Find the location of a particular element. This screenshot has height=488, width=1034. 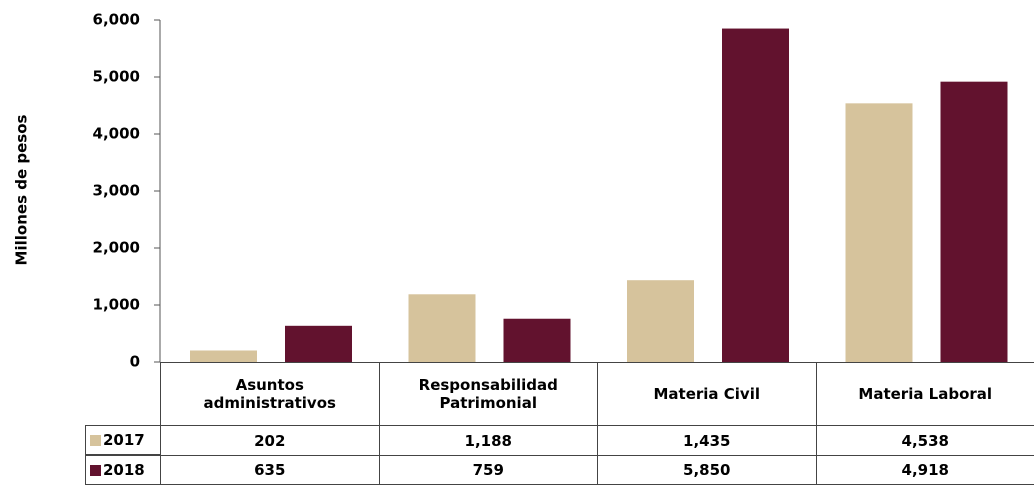

value-label: 202 is located at coordinates (269, 440).